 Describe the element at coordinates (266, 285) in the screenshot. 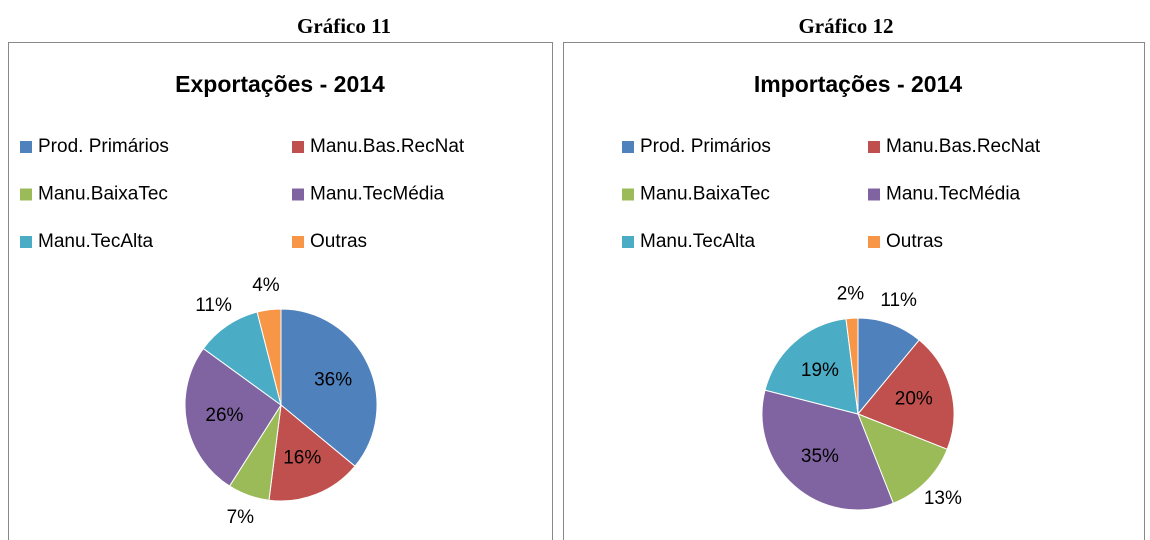

I see `data-label: 4%` at that location.